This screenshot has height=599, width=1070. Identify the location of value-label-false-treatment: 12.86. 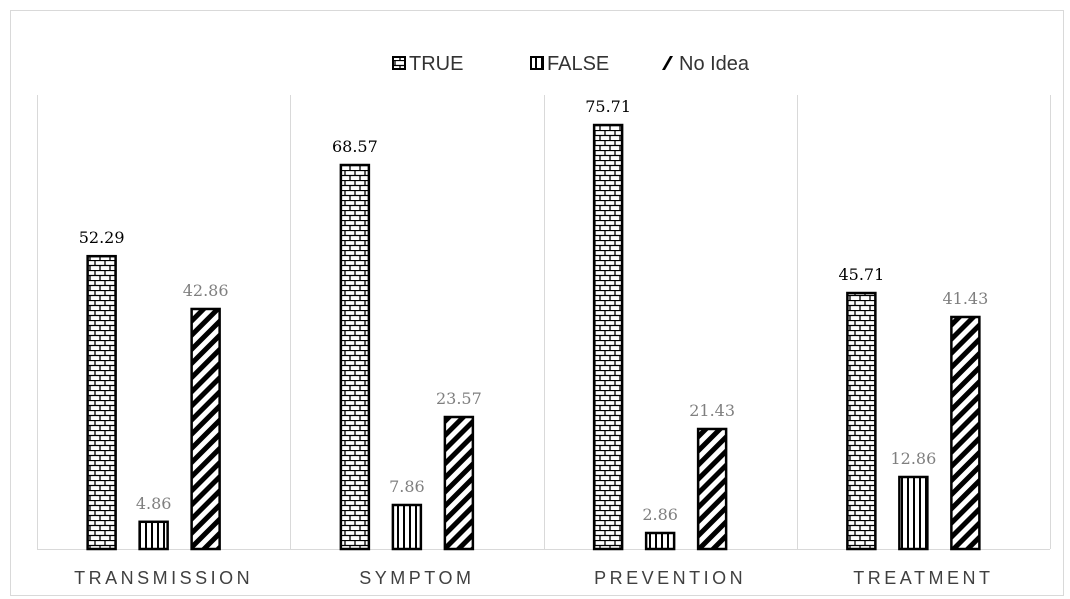
(913, 458).